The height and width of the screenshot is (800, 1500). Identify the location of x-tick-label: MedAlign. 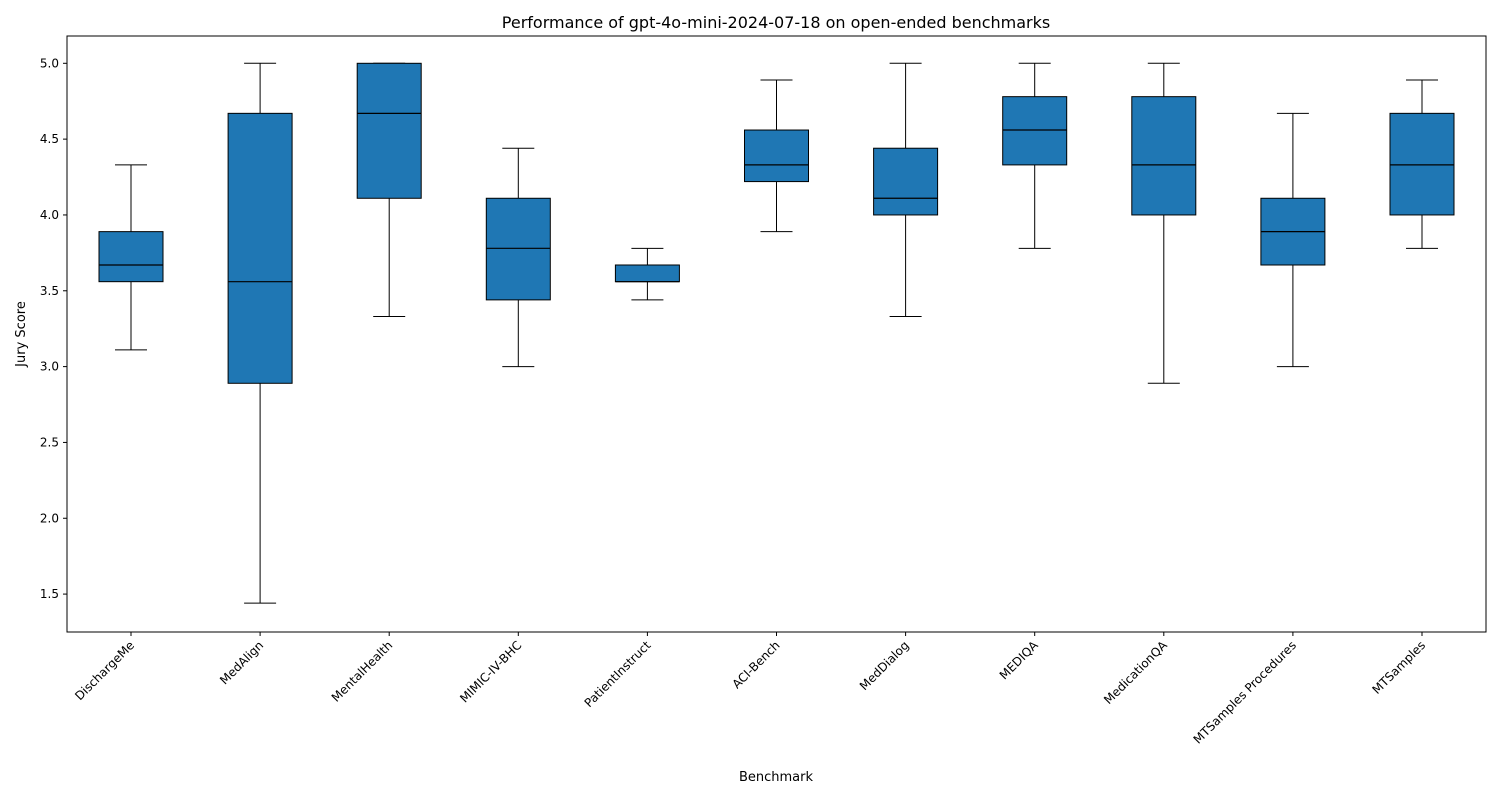
(241, 662).